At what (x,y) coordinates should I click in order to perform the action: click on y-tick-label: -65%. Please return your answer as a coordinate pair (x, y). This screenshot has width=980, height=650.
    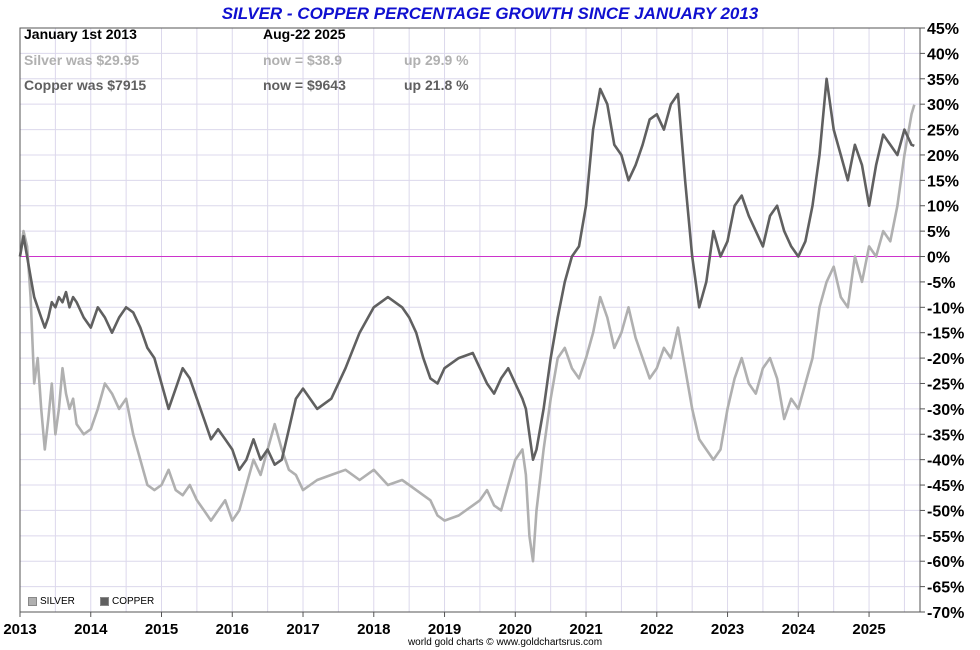
    Looking at the image, I should click on (945, 588).